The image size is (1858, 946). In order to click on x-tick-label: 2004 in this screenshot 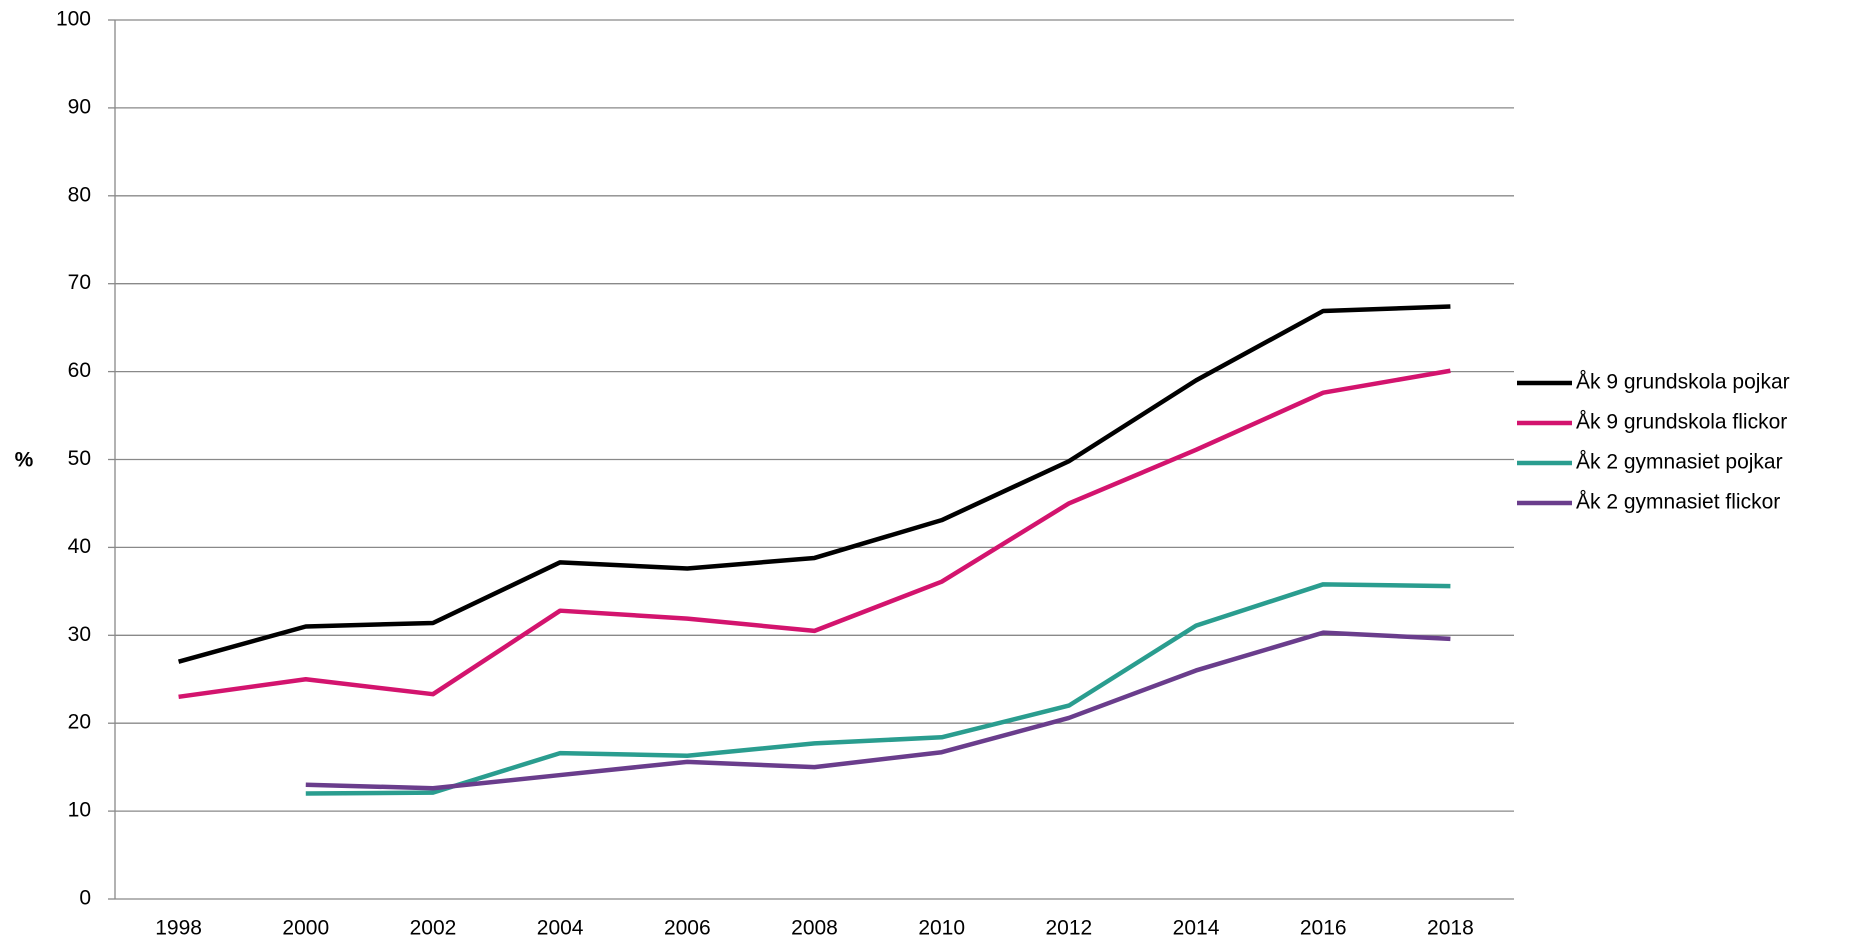, I will do `click(560, 928)`.